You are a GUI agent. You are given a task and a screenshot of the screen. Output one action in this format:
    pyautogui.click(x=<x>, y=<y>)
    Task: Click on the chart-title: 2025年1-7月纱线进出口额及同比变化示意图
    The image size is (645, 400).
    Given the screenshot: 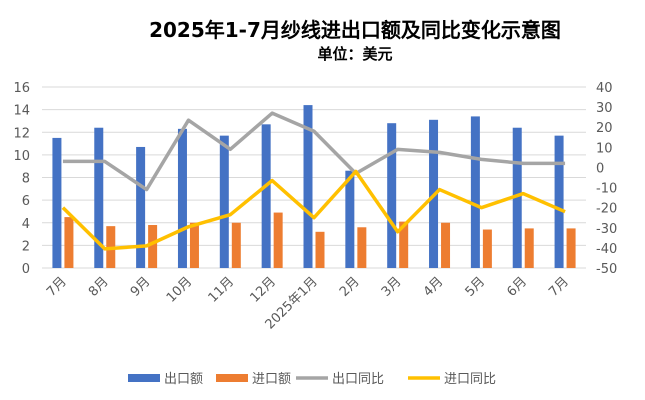 What is the action you would take?
    pyautogui.click(x=355, y=30)
    